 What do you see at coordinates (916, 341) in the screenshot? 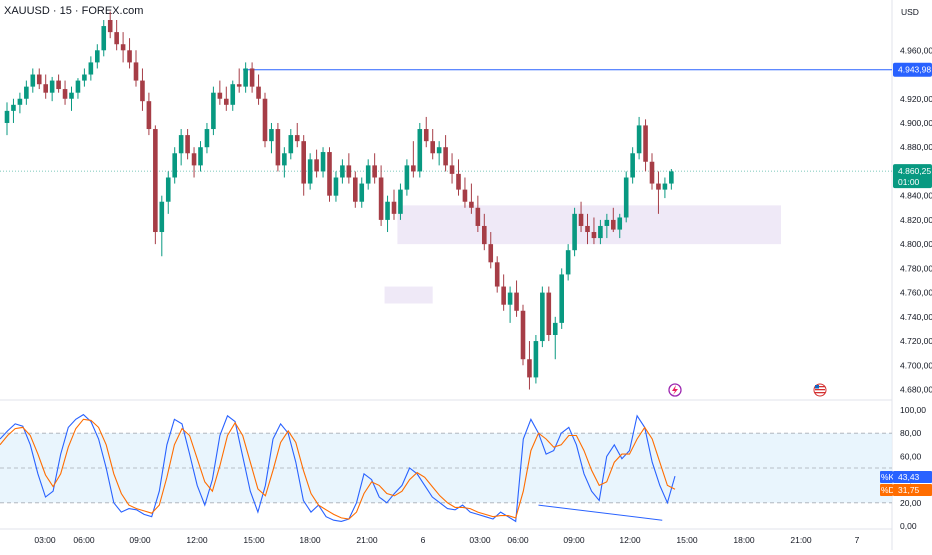
I see `price-tick-label: 4.720,00` at bounding box center [916, 341].